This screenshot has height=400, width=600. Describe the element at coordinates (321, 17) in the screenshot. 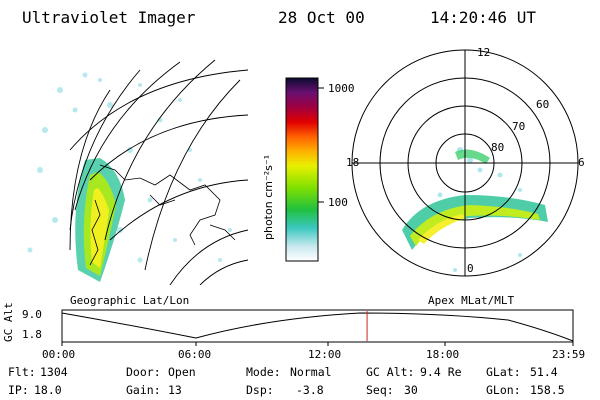

I see `date-label: 28 Oct 00` at that location.